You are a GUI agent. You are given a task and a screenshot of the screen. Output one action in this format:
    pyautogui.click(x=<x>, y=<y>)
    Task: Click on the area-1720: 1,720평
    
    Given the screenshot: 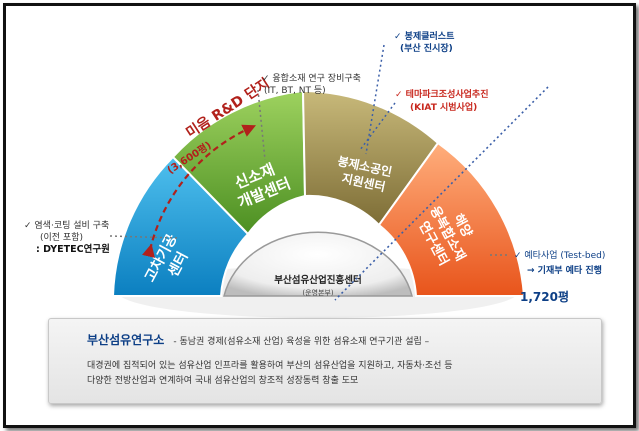 What is the action you would take?
    pyautogui.click(x=544, y=297)
    